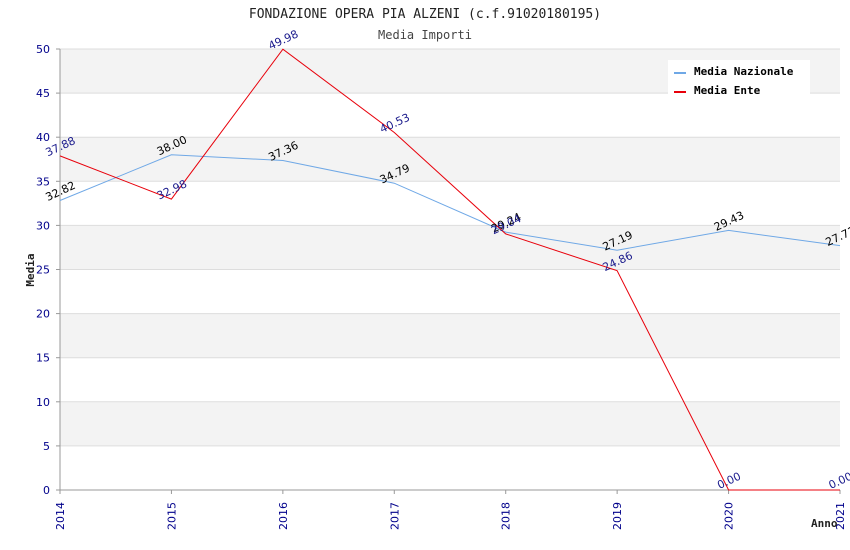 This screenshot has height=550, width=850. Describe the element at coordinates (744, 71) in the screenshot. I see `legend-label-nazionale: Media Nazionale` at that location.